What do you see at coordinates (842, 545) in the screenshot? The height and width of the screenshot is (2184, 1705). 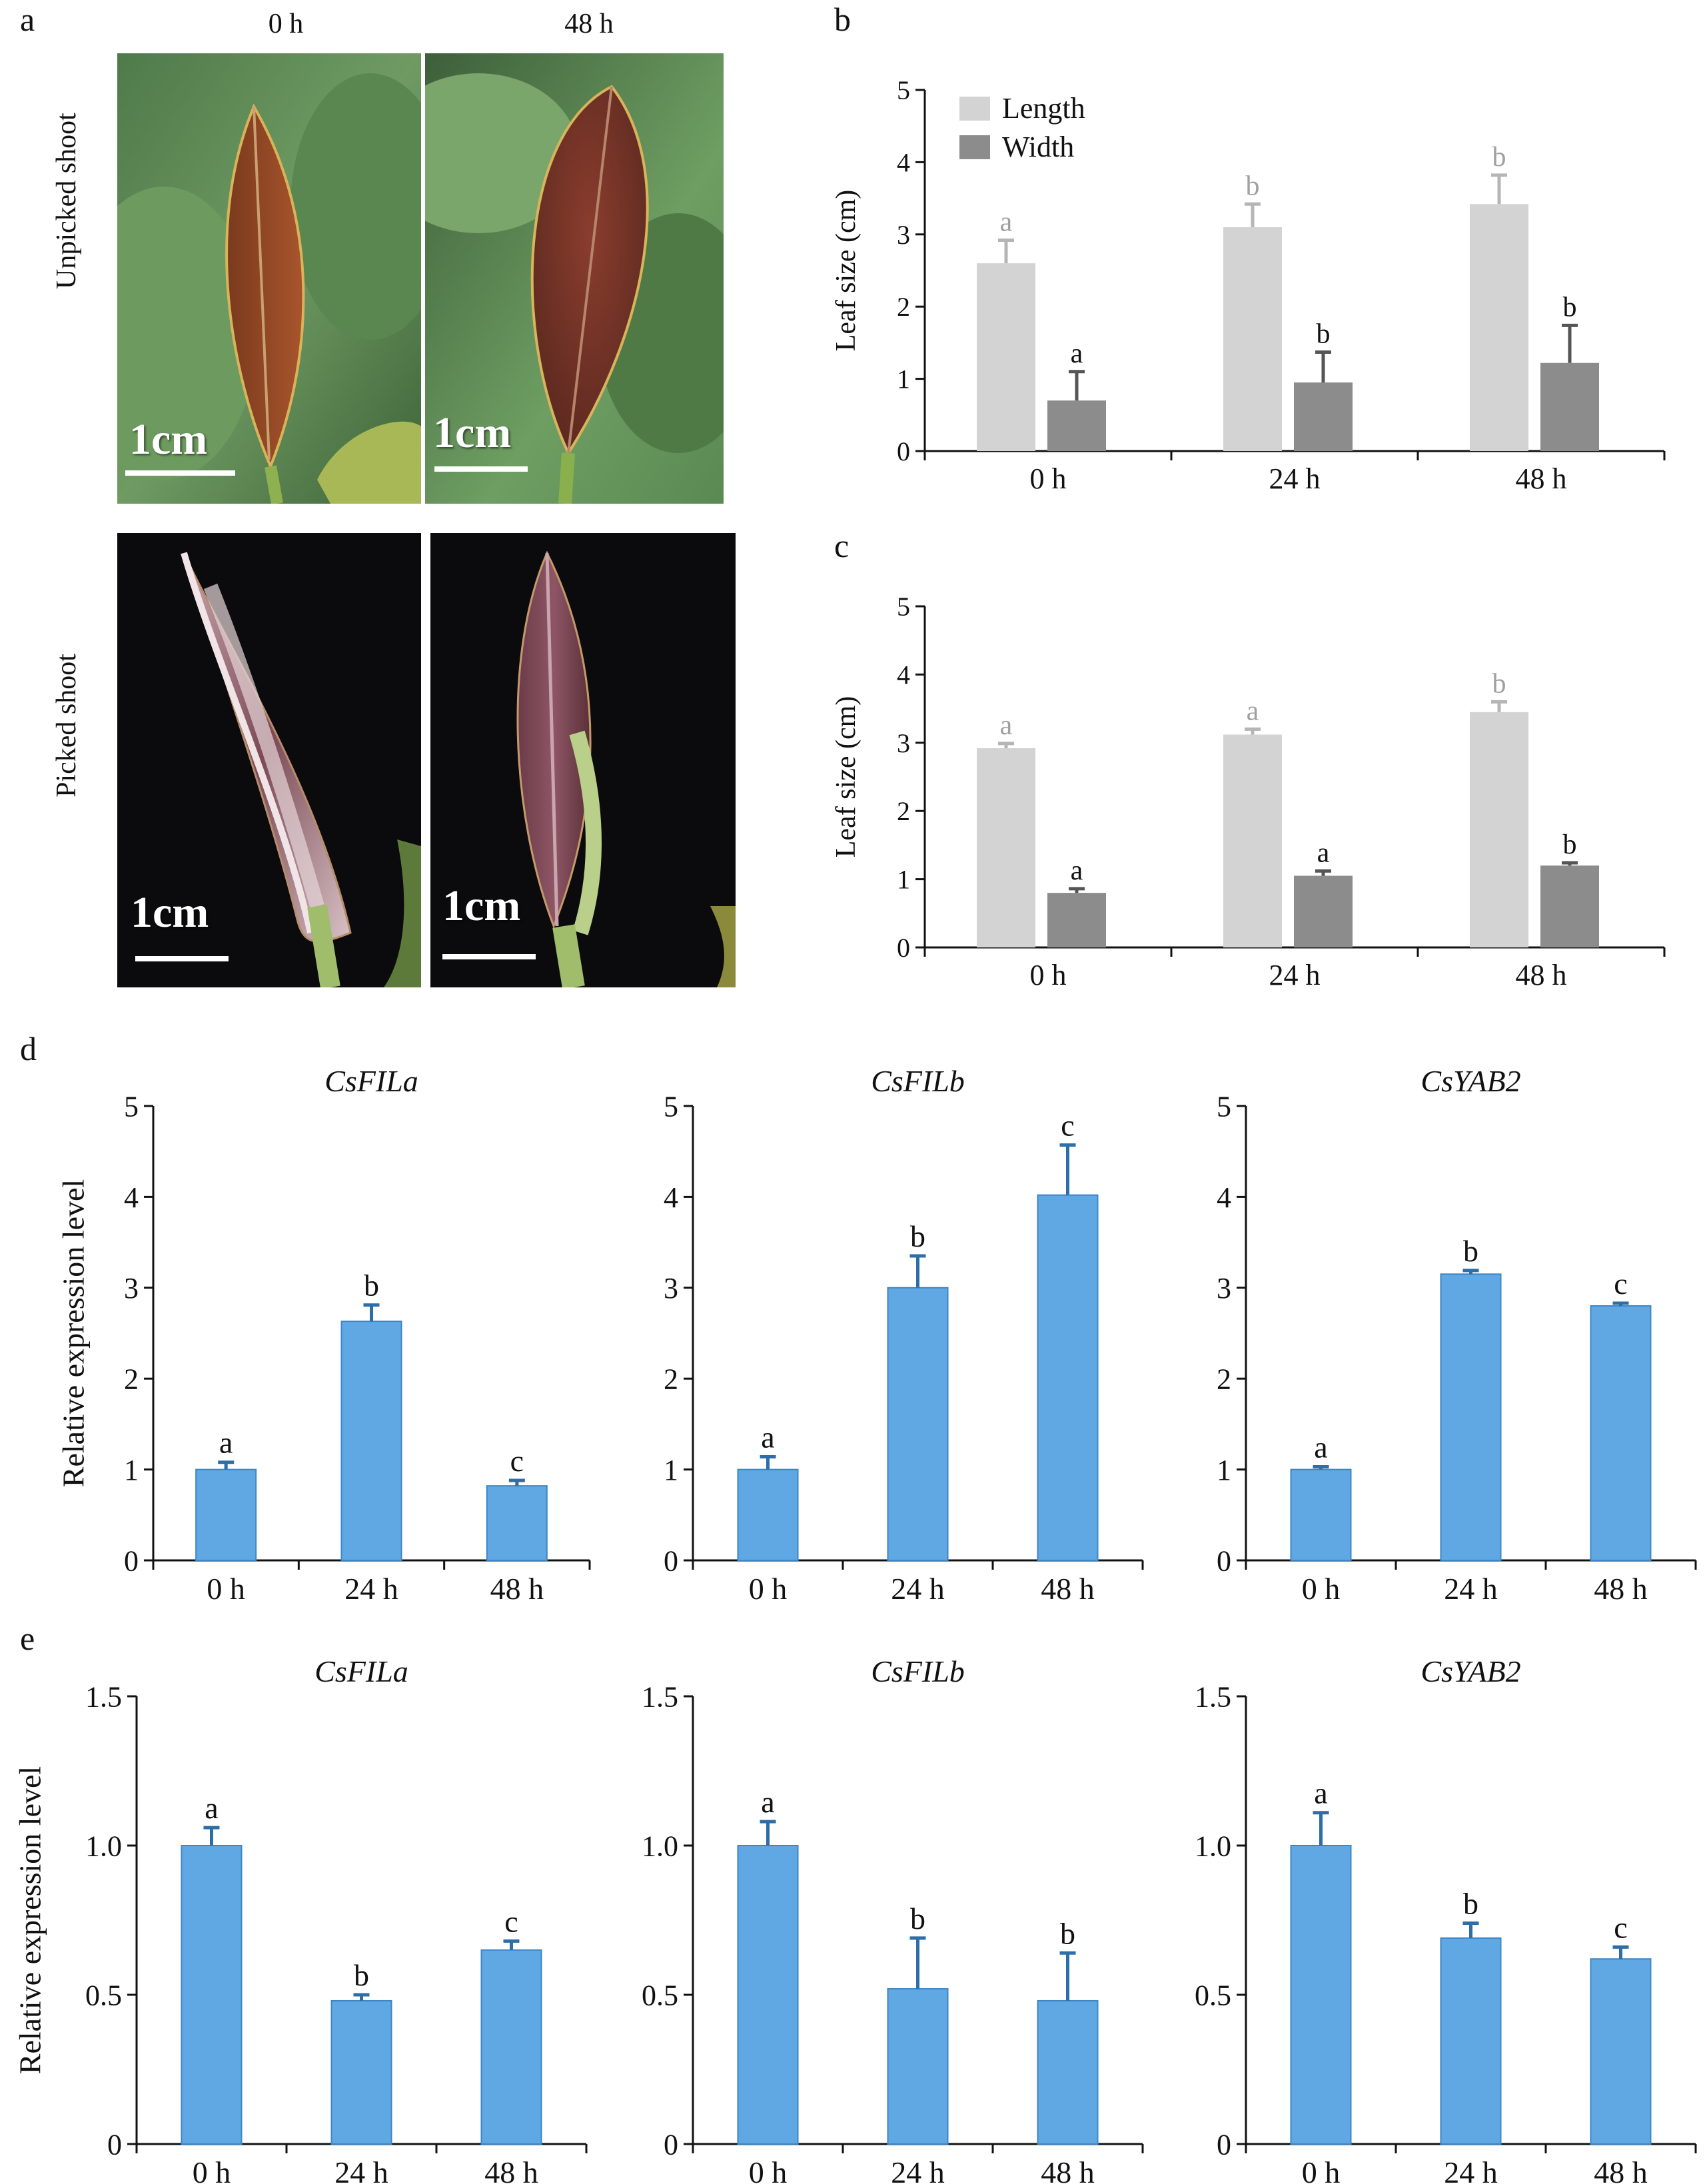 I see `panel-label-c: c` at bounding box center [842, 545].